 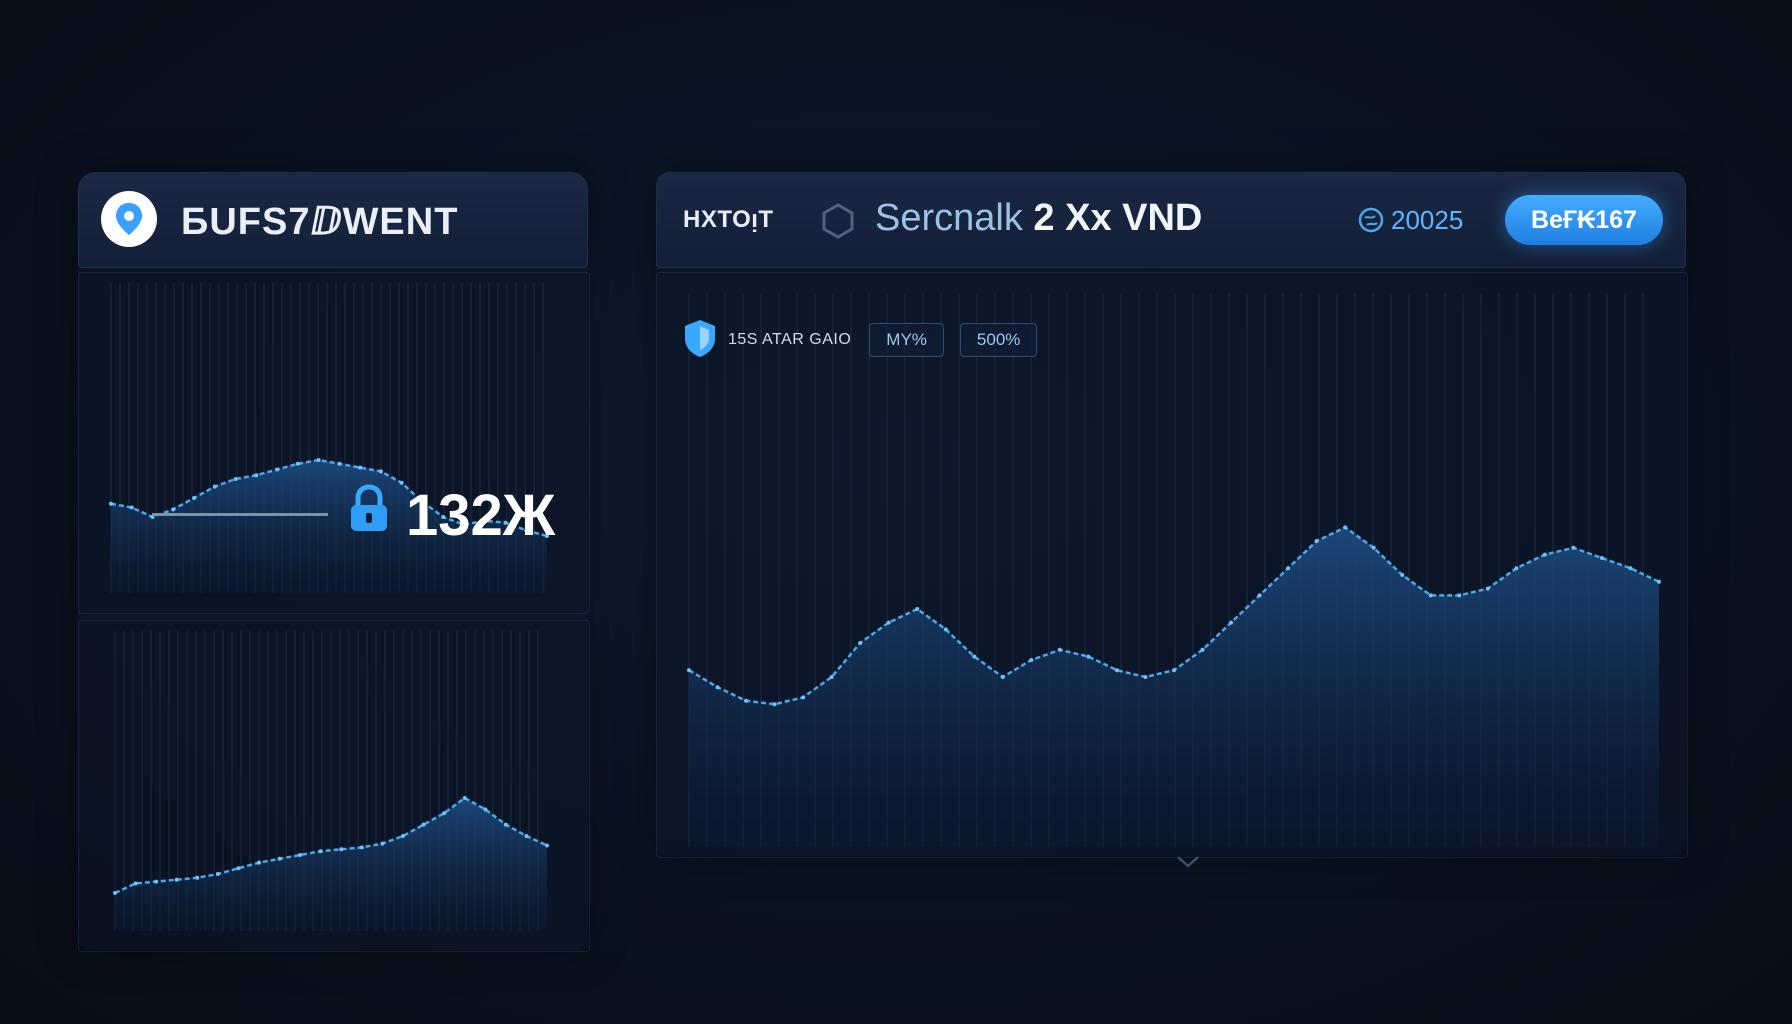 I want to click on page-title: Sercnalk 2 Xx VND, so click(x=1038, y=218).